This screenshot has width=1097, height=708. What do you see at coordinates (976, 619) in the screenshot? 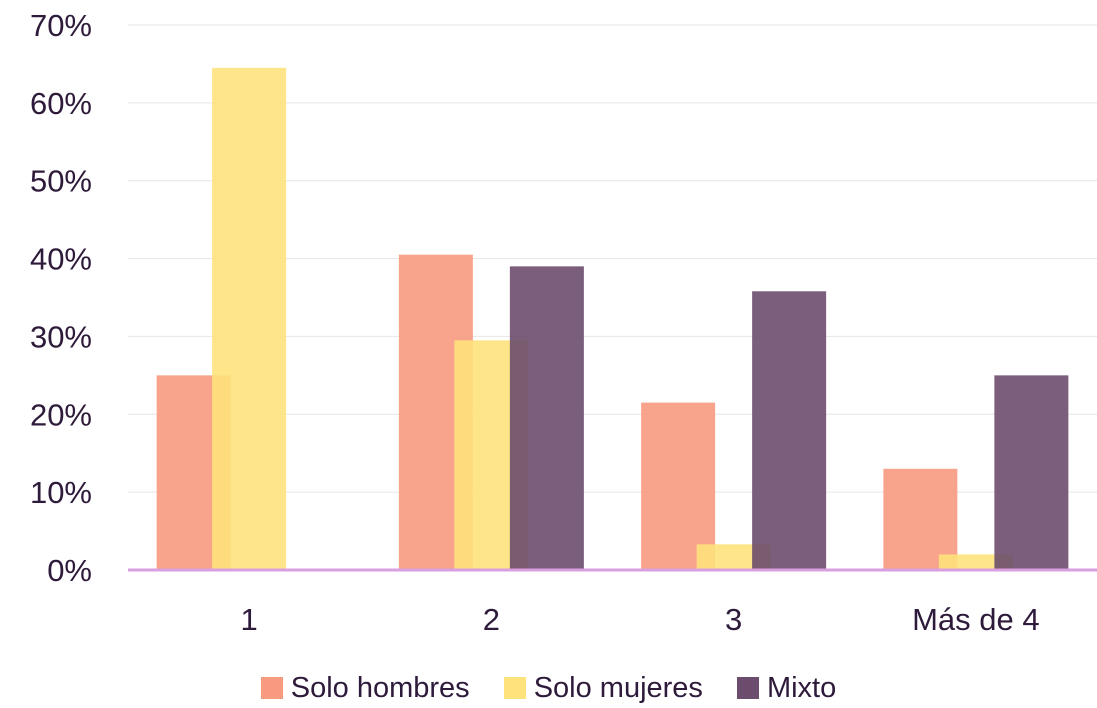
I see `x-tick-label: Más de 4` at bounding box center [976, 619].